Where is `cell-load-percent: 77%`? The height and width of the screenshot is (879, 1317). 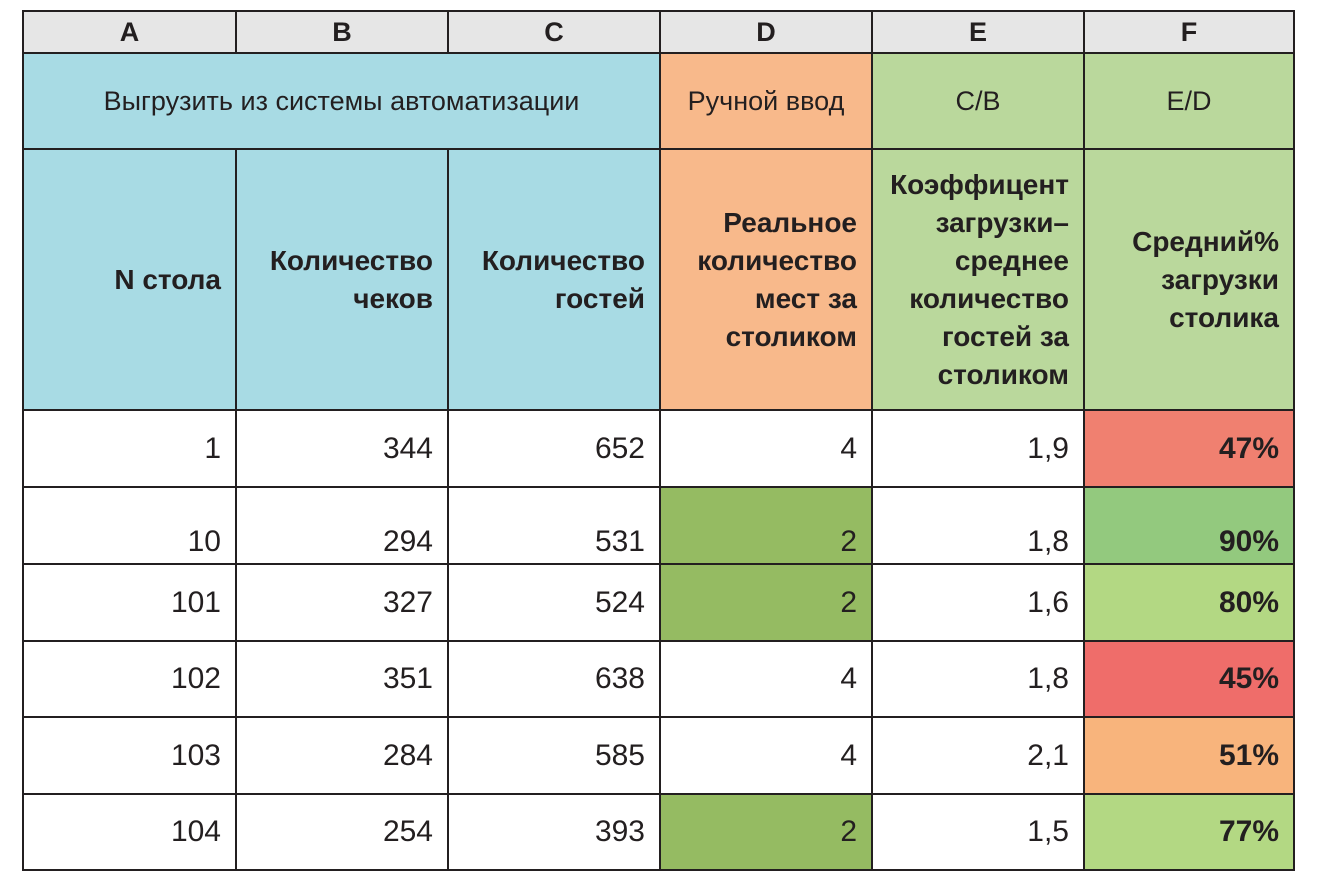 cell-load-percent: 77% is located at coordinates (1189, 832).